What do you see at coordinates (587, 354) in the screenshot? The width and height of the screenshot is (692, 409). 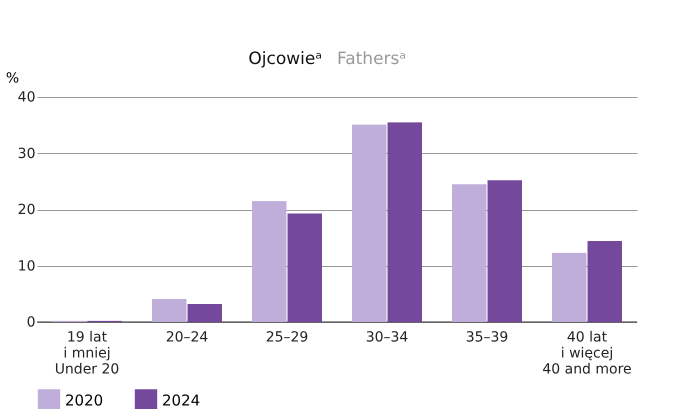 I see `x-tick-label: 40 lat i więcej 40 and more` at bounding box center [587, 354].